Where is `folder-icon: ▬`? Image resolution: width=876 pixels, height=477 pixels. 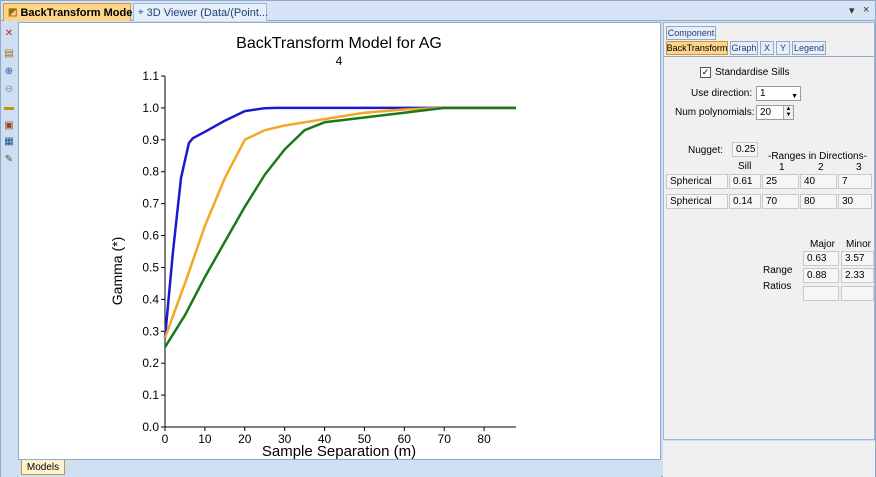
folder-icon: ▬ is located at coordinates (9, 107).